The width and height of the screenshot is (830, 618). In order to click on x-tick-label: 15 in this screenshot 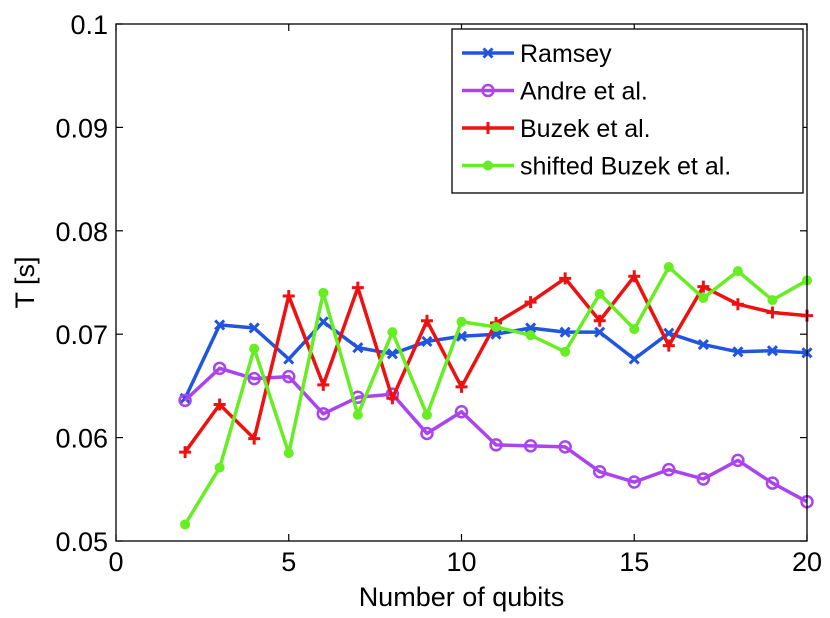, I will do `click(634, 562)`.